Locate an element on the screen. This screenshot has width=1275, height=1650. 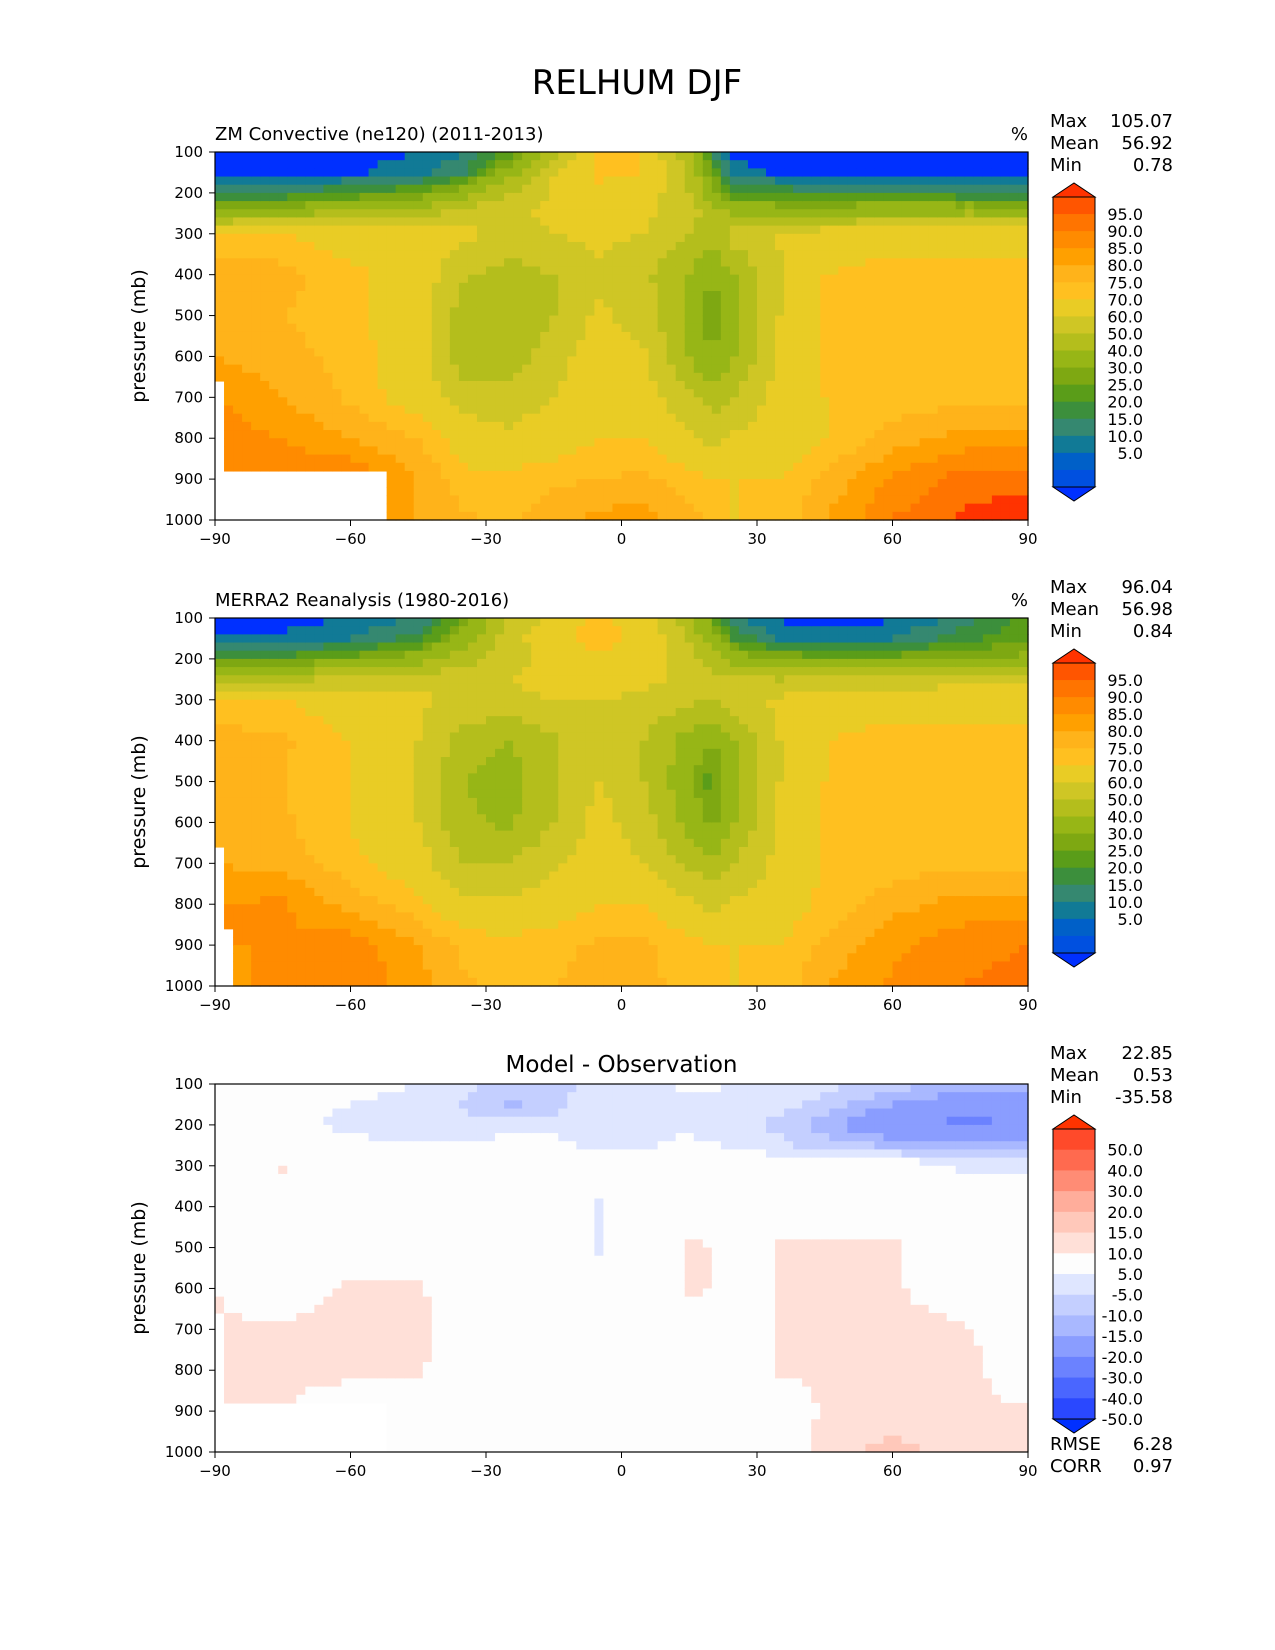
units-label: % is located at coordinates (1019, 134).